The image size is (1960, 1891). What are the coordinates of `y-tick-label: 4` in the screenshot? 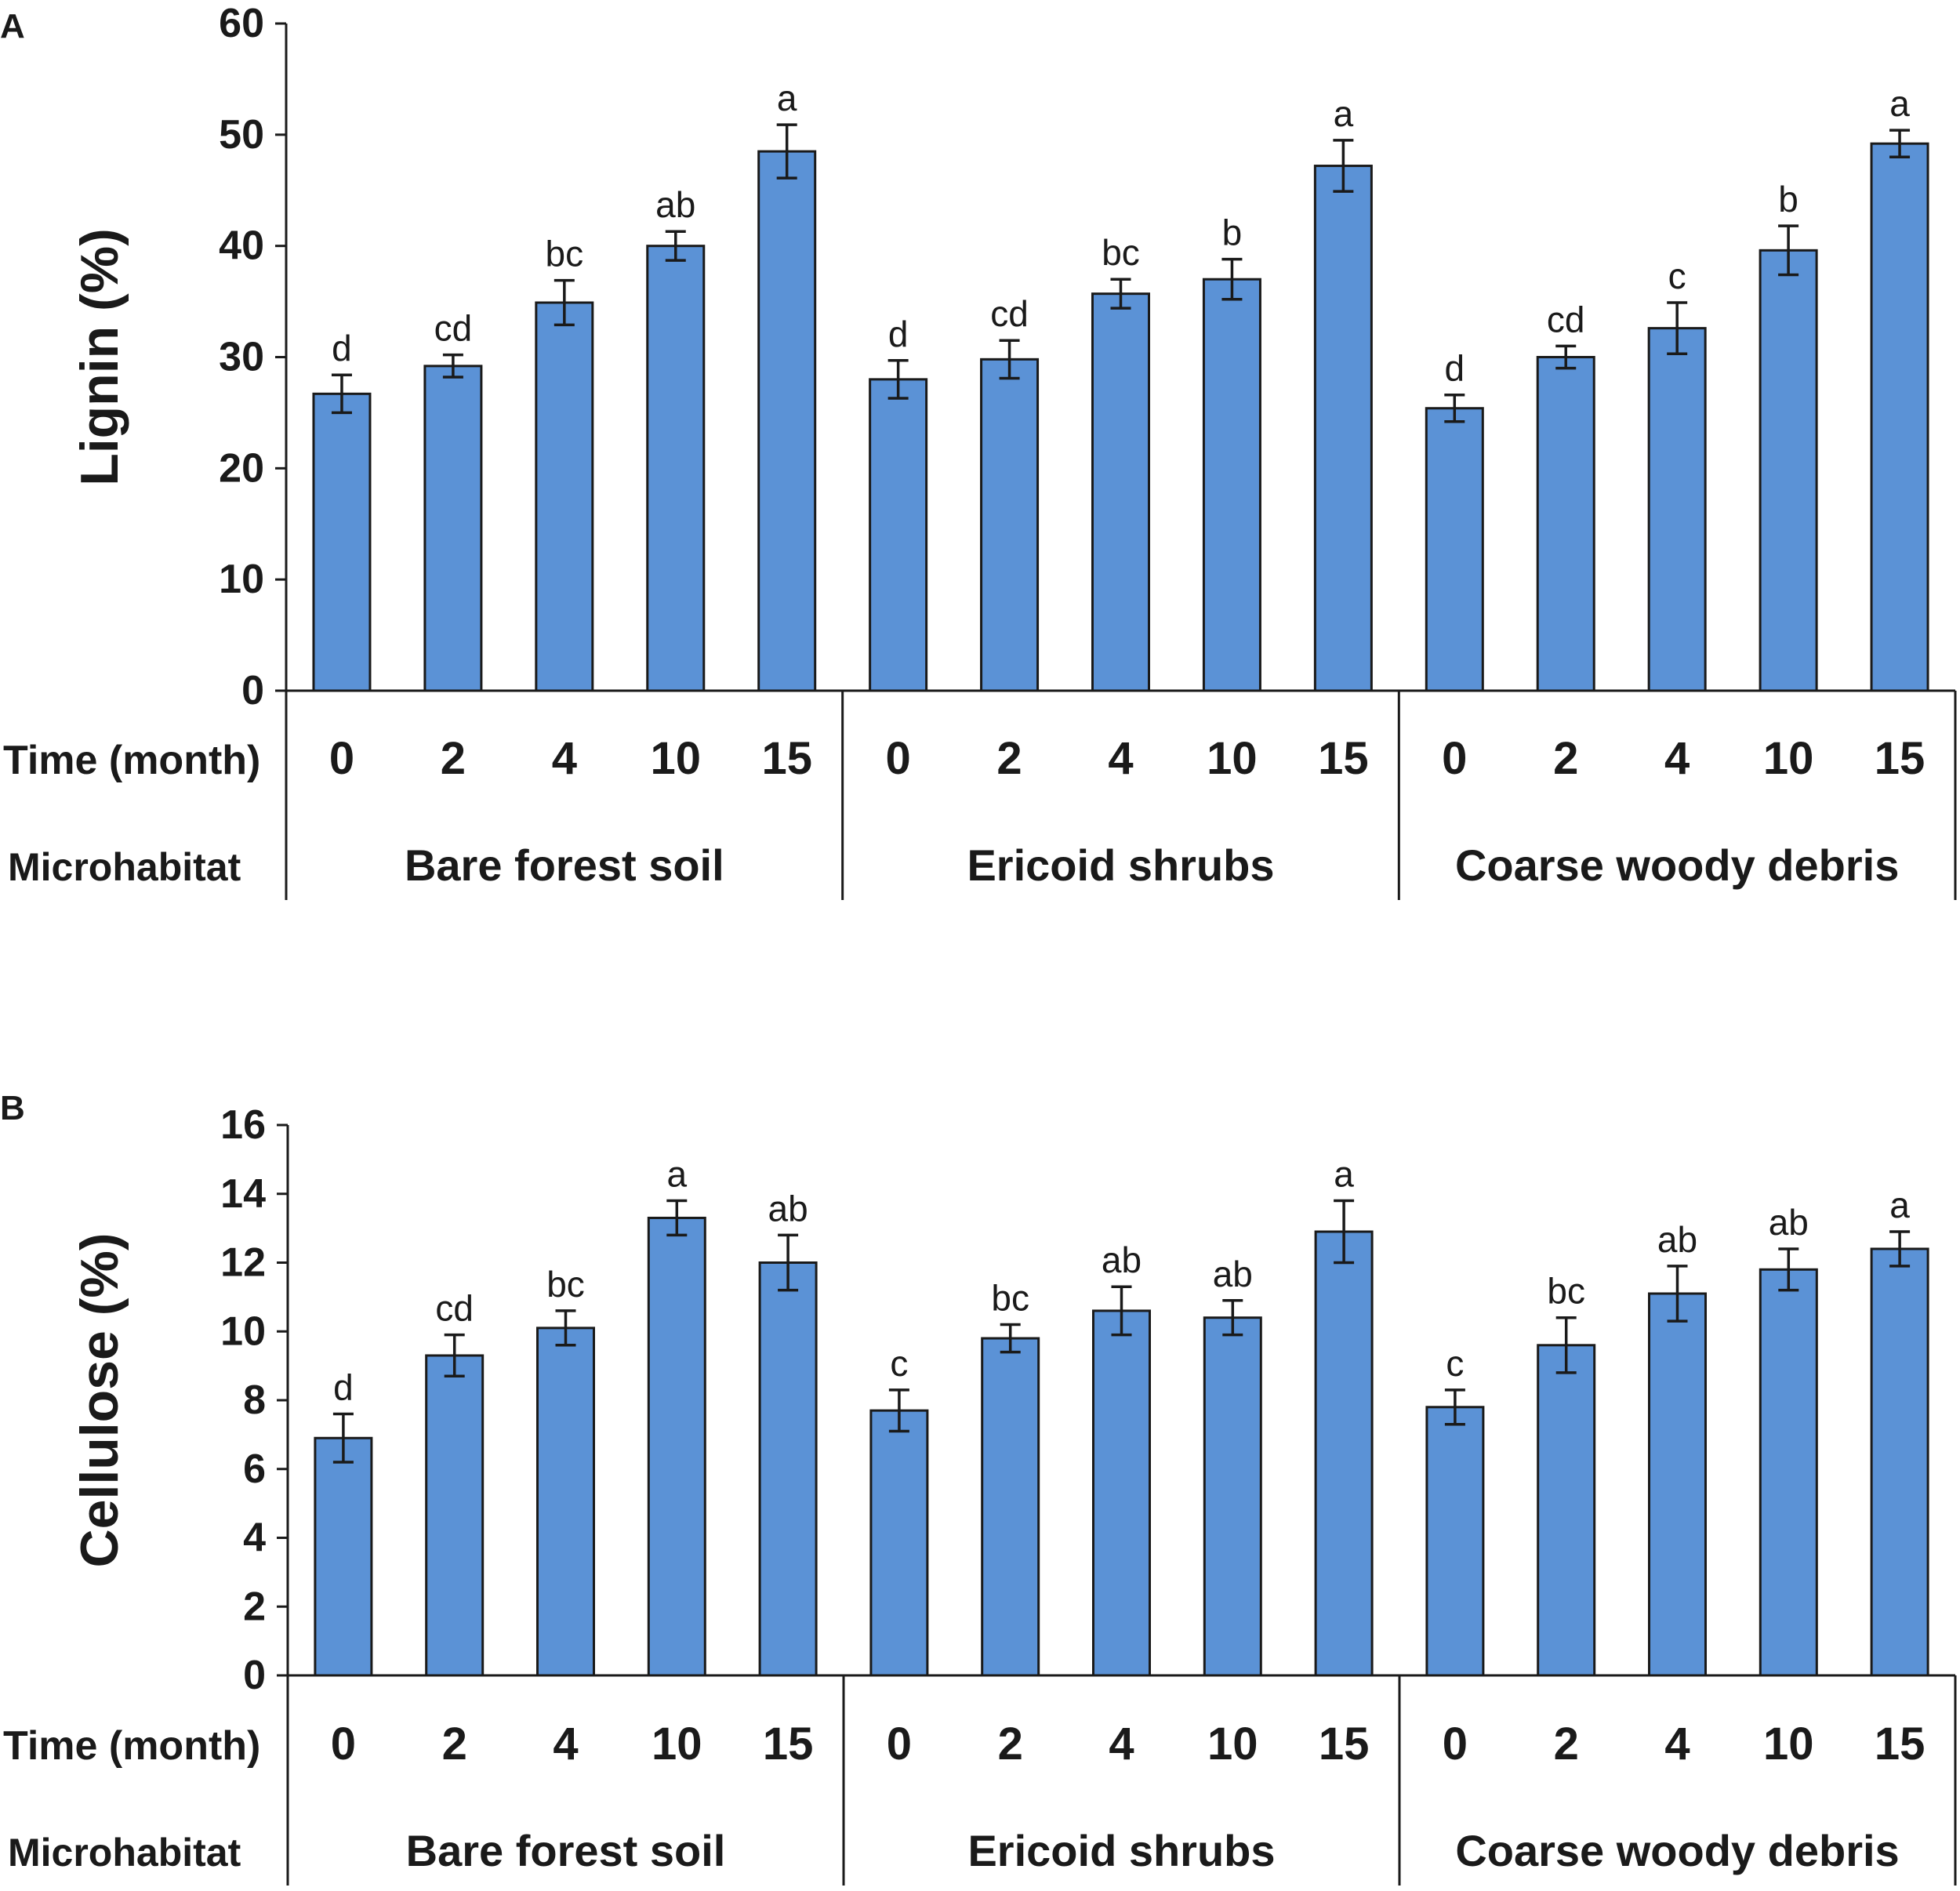 It's located at (254, 1538).